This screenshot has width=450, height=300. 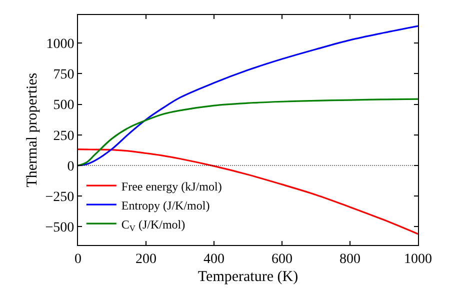 I want to click on x-tick-label: 800, so click(x=350, y=259).